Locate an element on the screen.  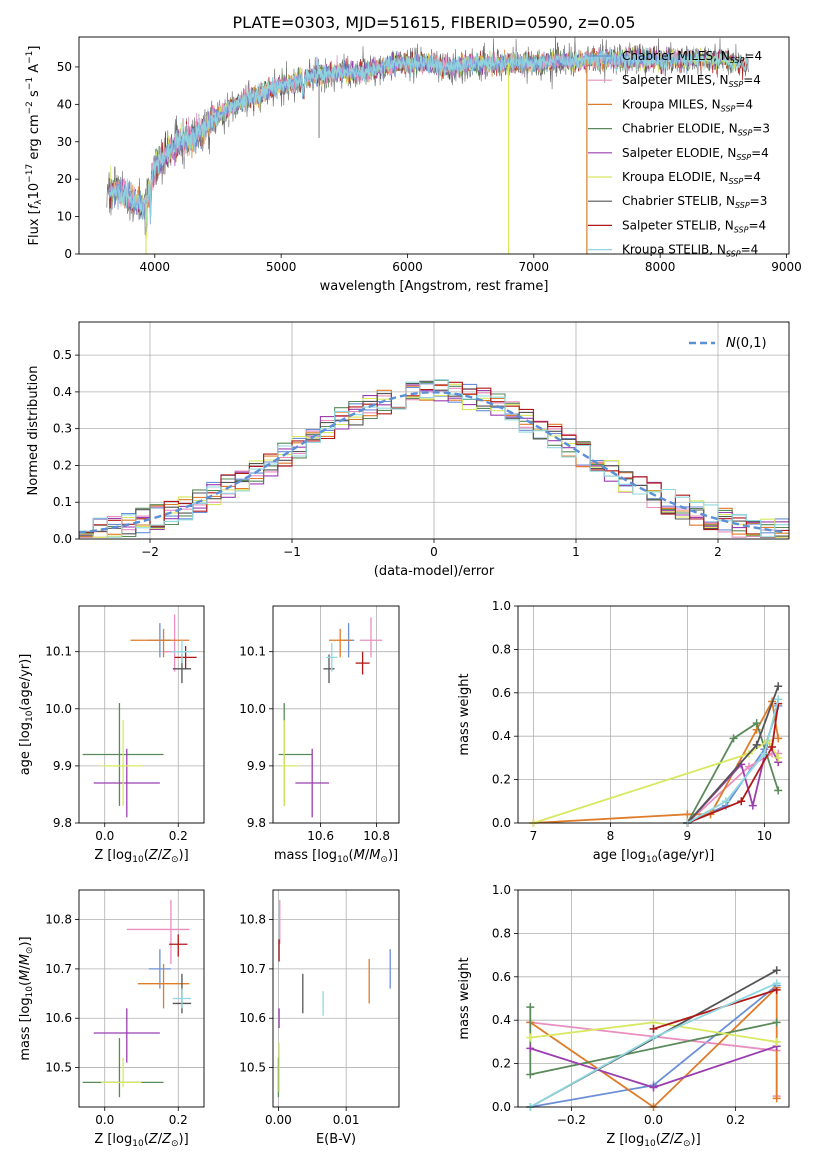
spectrum-line-chabrier-miles is located at coordinates (400, 139).